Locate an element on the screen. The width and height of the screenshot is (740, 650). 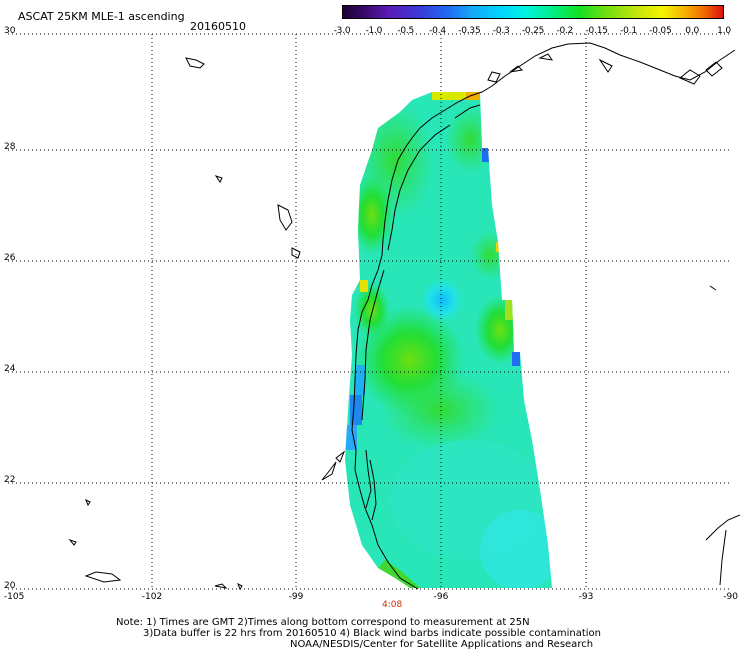
colorbar-tick: -1.0 is located at coordinates (374, 31).